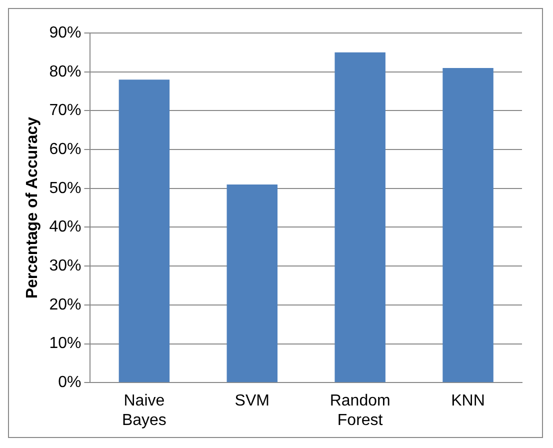  Describe the element at coordinates (33, 207) in the screenshot. I see `y-axis-title: Percentage of Accuracy` at that location.